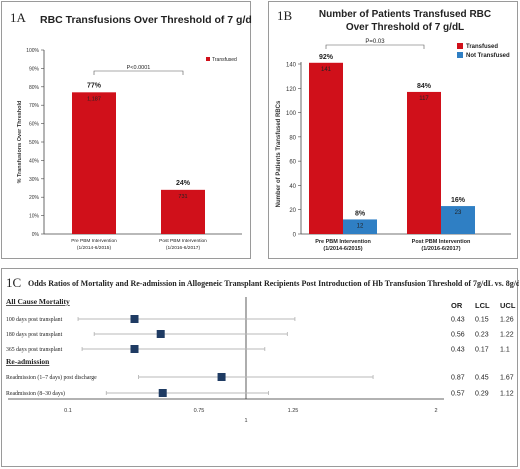  I want to click on group-heading-1c: All Cause Mortality, so click(38, 301).